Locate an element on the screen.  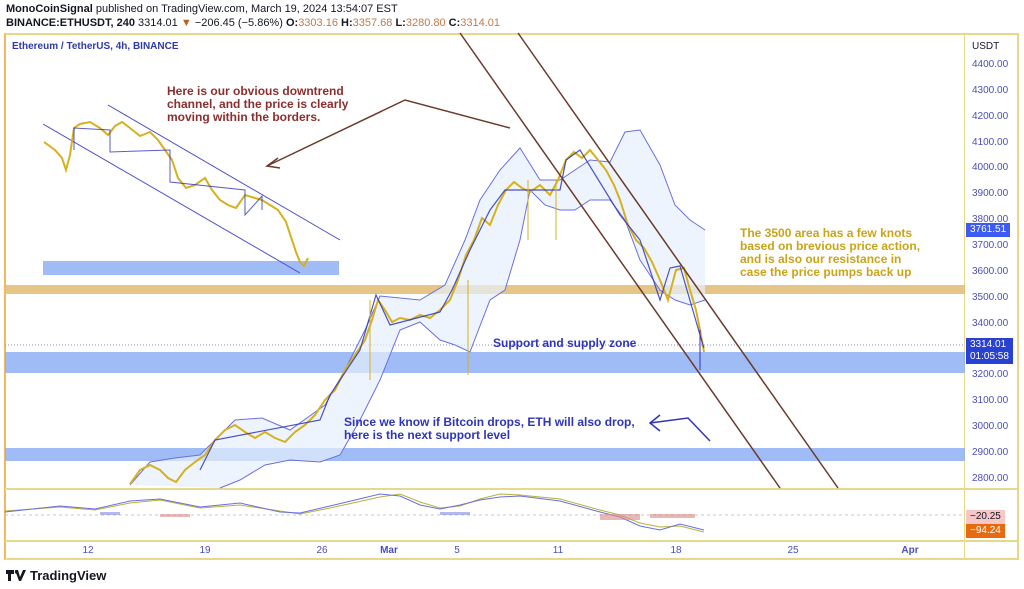
time-axis-separator is located at coordinates (511, 541).